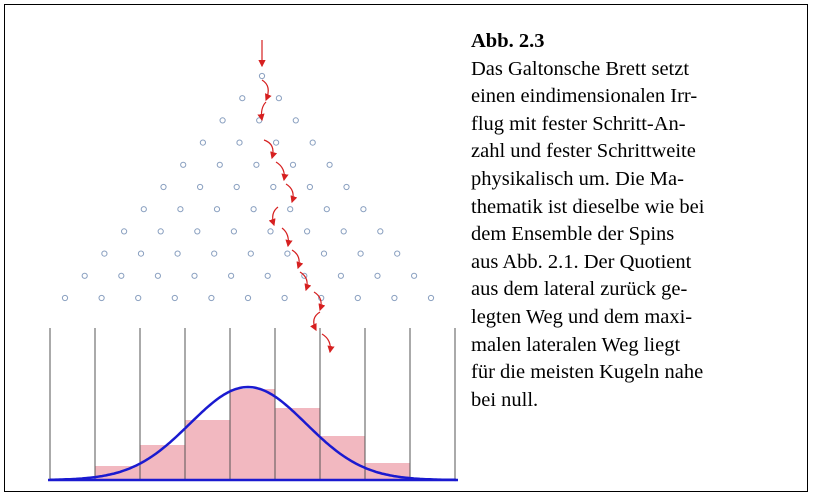 This screenshot has height=498, width=814. I want to click on caption-line: dem Ensemble der Spins, so click(573, 234).